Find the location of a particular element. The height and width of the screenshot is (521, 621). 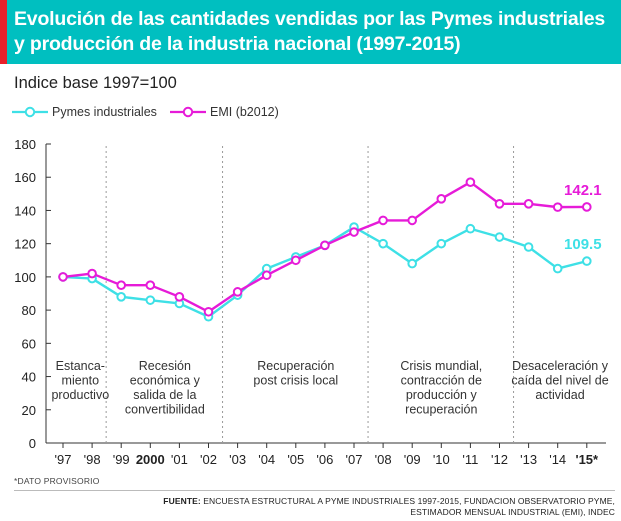

x-tick-label: '04 is located at coordinates (266, 459).